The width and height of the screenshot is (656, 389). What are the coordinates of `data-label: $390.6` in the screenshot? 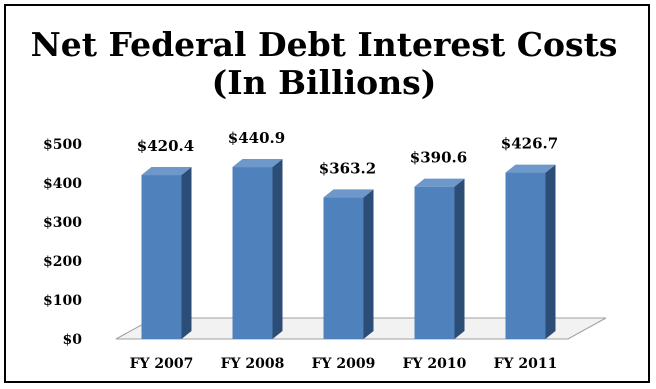 It's located at (438, 158).